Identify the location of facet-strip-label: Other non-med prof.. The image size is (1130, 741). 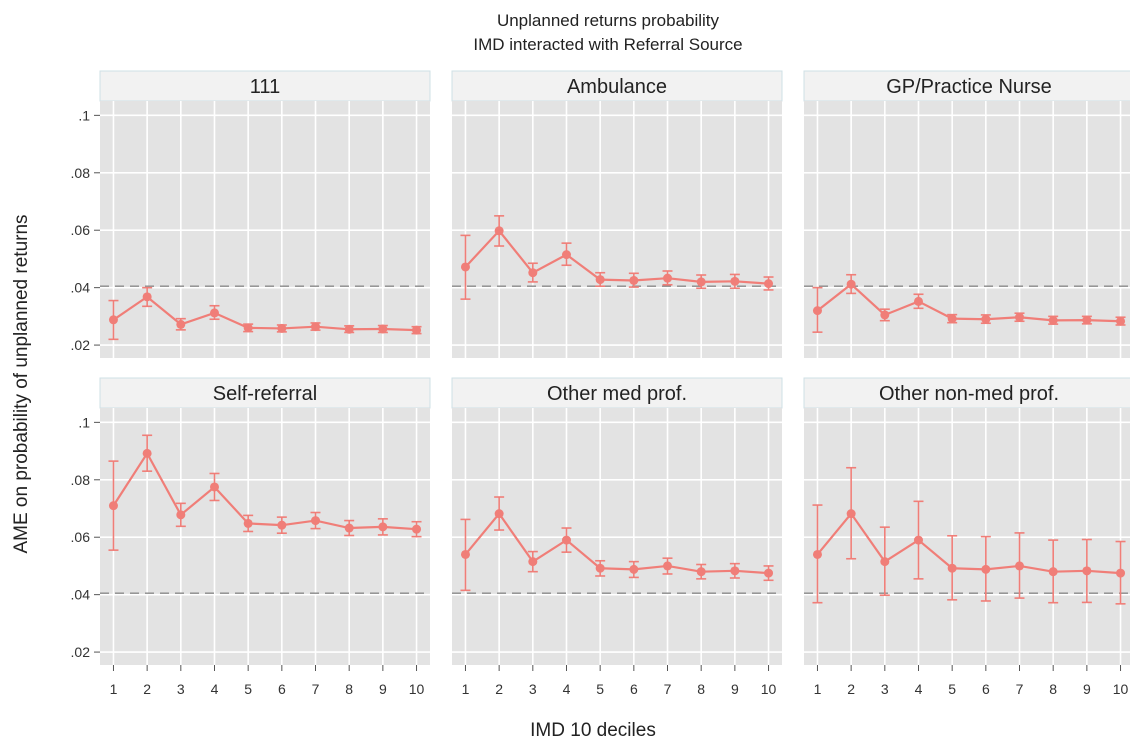
(969, 394).